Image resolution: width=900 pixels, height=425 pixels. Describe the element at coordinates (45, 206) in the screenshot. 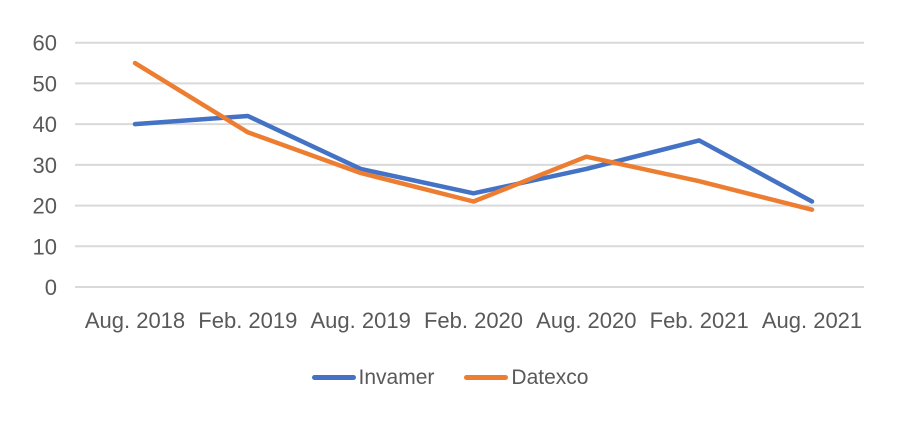

I see `y-axis-tick-label-20: 20` at that location.